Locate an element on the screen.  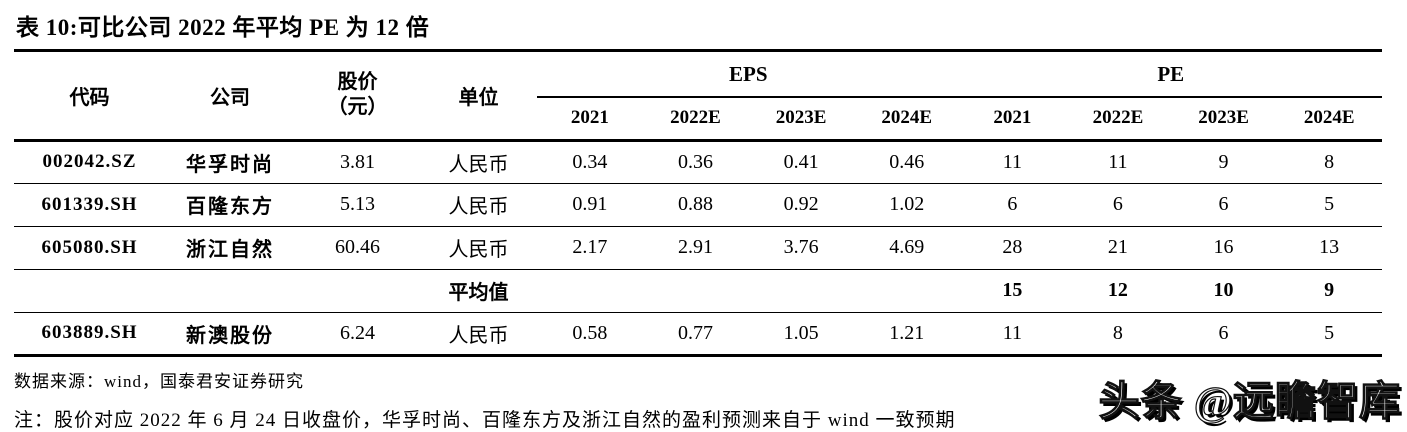
cell-pe-2024e: 8 is located at coordinates (1329, 162).